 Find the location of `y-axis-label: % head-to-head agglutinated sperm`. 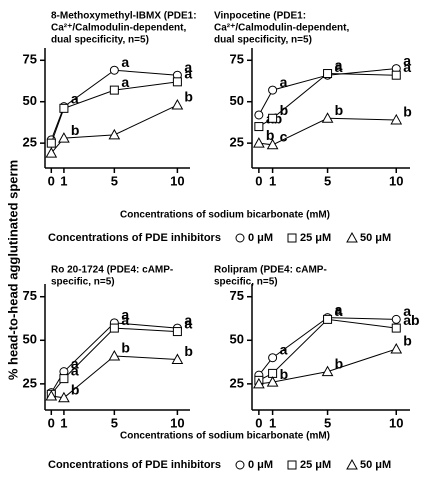

y-axis-label: % head-to-head agglutinated sperm is located at coordinates (12, 270).